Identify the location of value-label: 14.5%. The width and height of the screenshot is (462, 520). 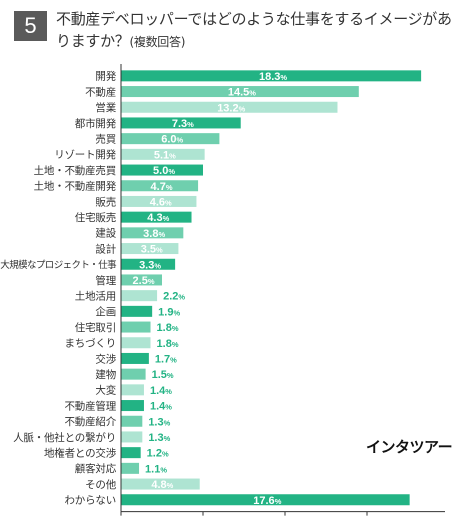
(242, 93).